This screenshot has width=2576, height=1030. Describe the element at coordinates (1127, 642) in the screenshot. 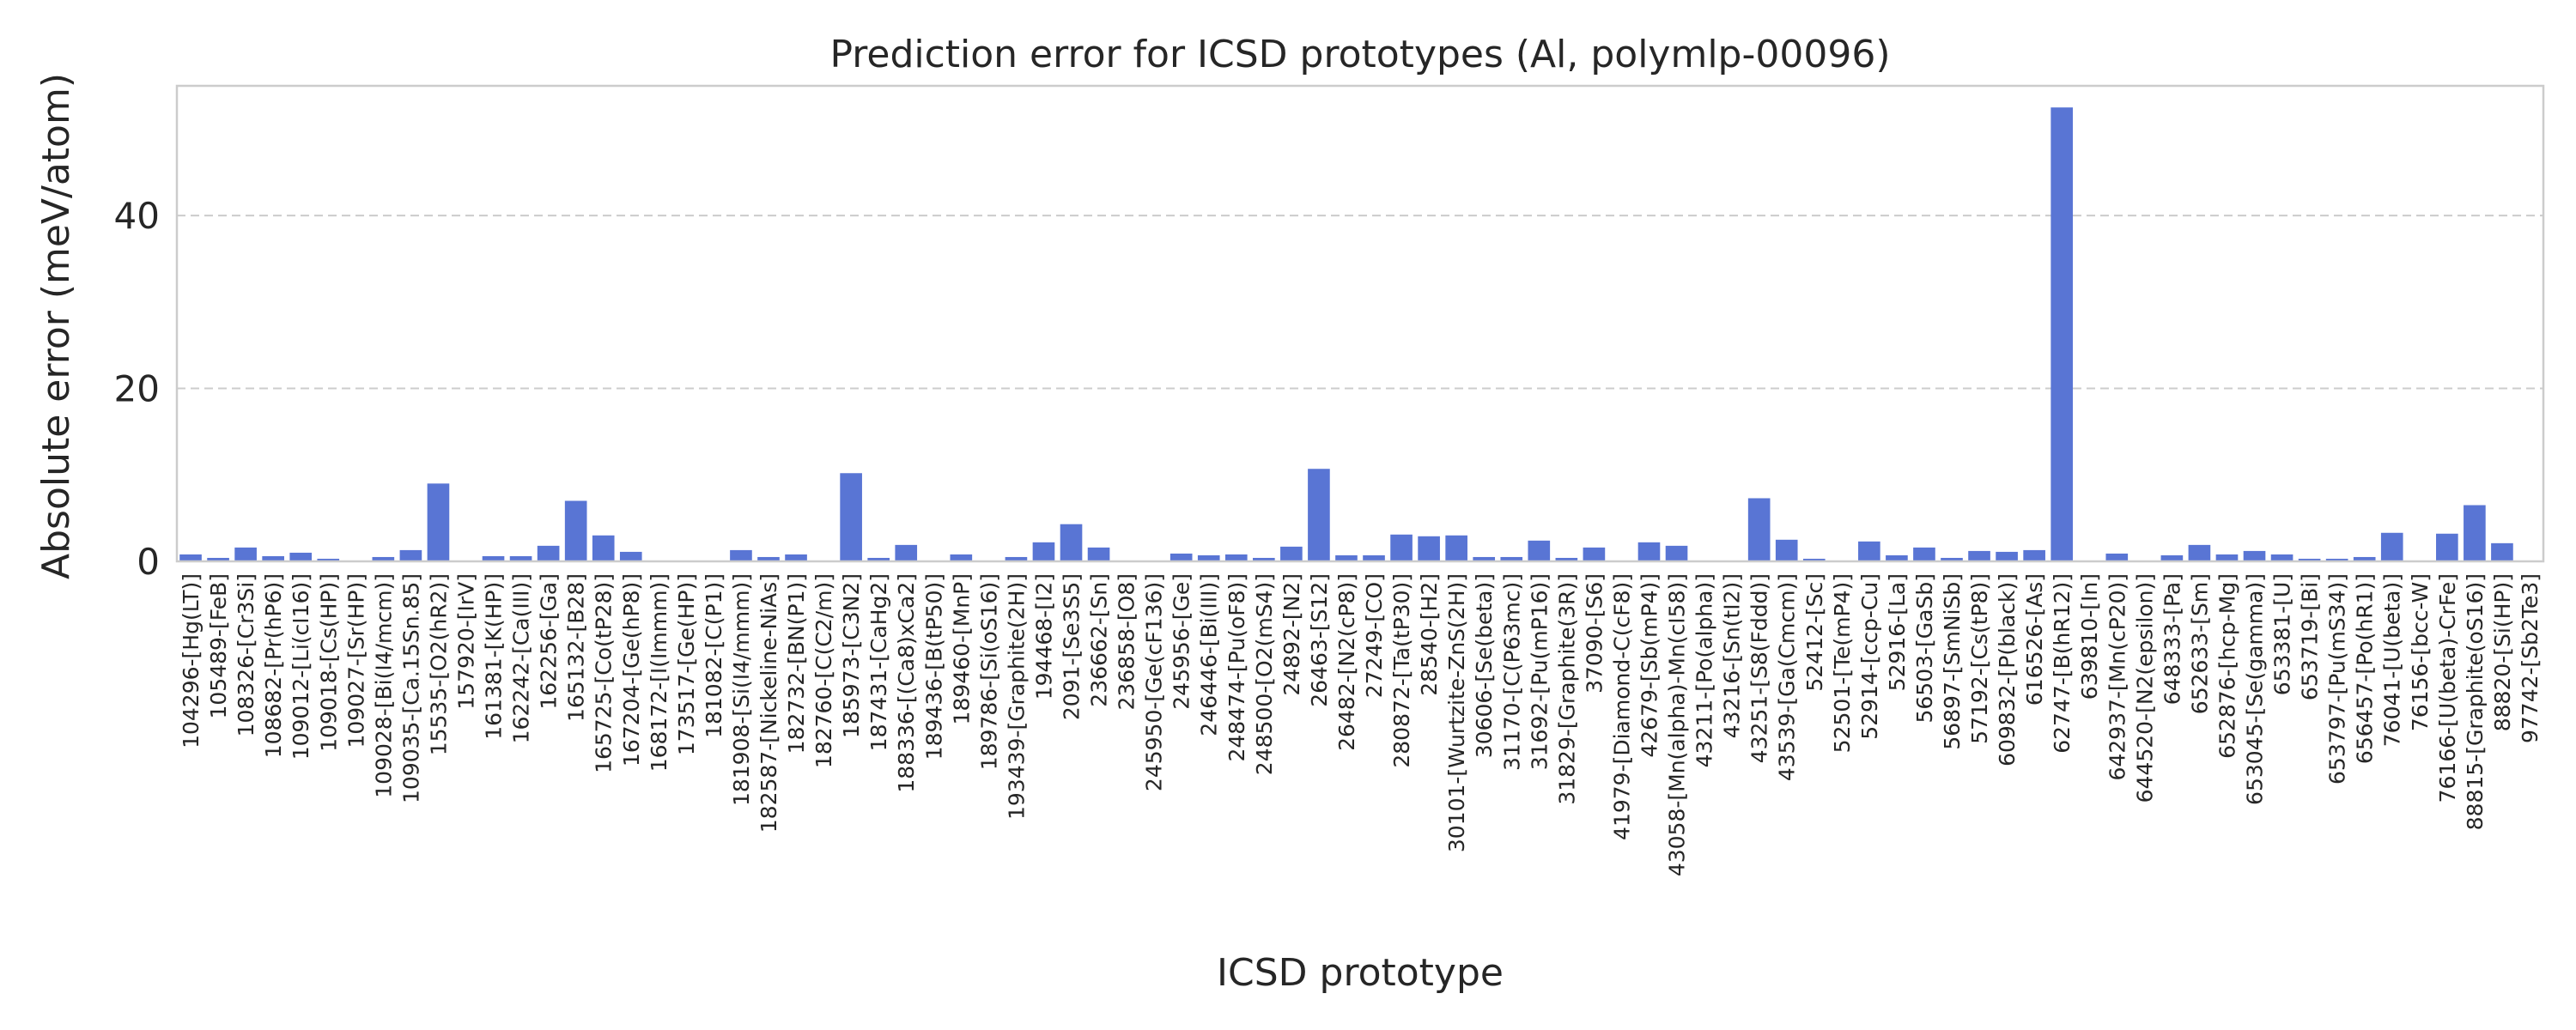

I see `x-tick-label: 236858-[O8]` at that location.